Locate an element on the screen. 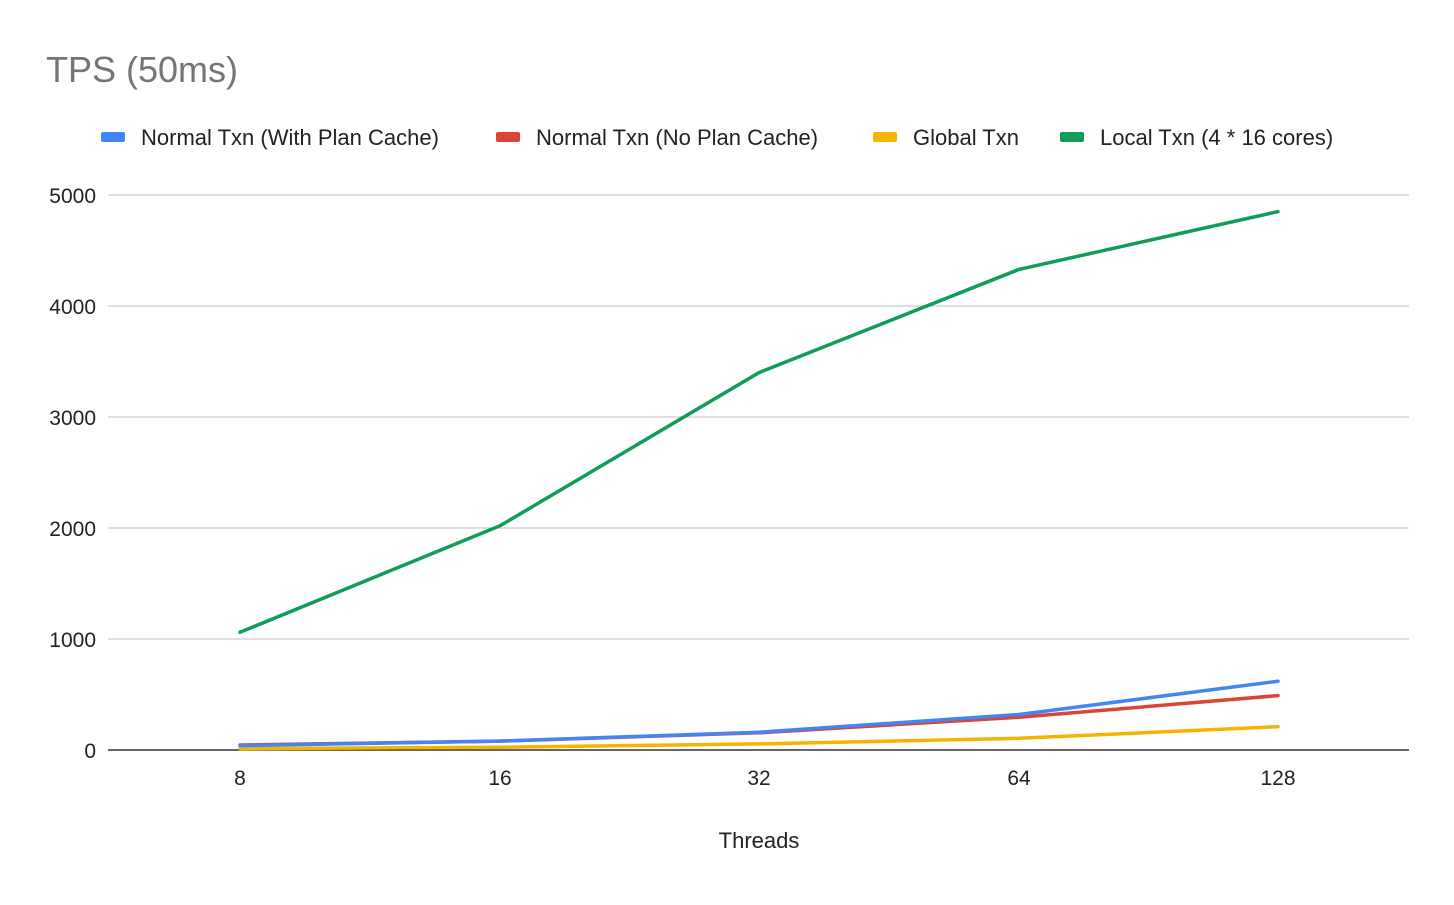 This screenshot has height=905, width=1454. legend-item-3: Local Txn (4 * 16 cores) is located at coordinates (1196, 137).